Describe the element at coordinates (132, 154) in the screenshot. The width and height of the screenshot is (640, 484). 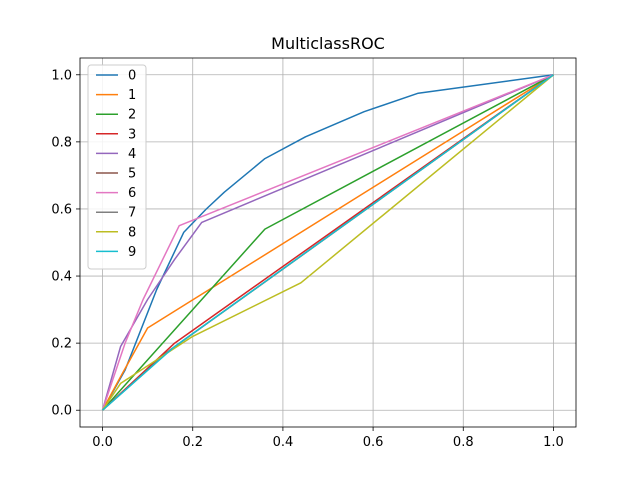
I see `legend-label-4: 4` at that location.